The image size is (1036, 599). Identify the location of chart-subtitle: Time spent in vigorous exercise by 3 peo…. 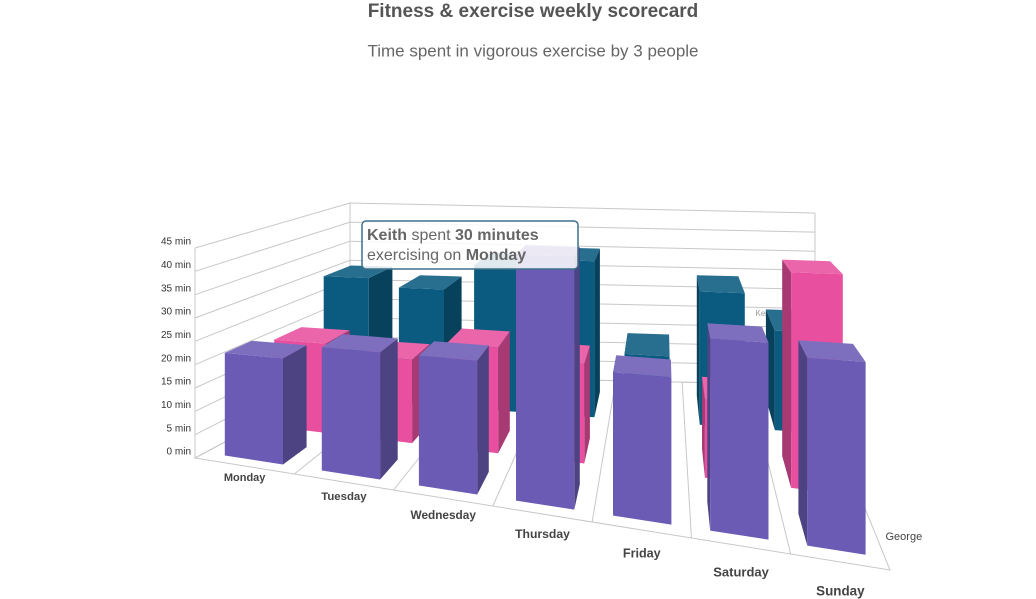
(532, 50).